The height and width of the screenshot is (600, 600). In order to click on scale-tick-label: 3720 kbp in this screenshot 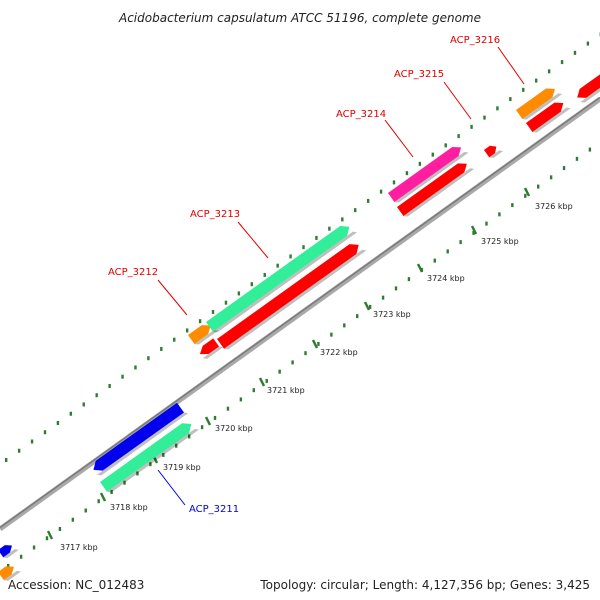, I will do `click(234, 428)`.